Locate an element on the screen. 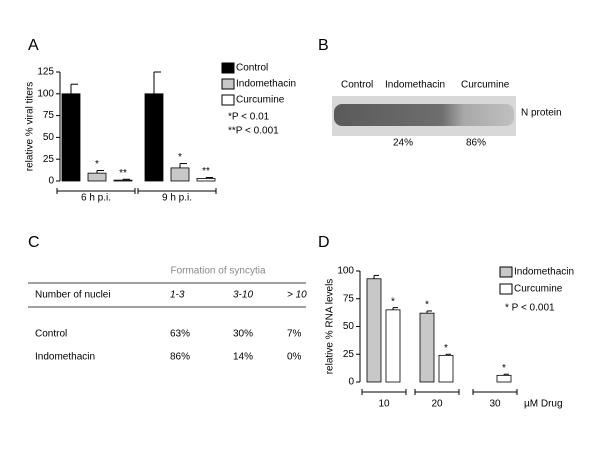 The image size is (600, 455). table-cell: 14% is located at coordinates (243, 357).